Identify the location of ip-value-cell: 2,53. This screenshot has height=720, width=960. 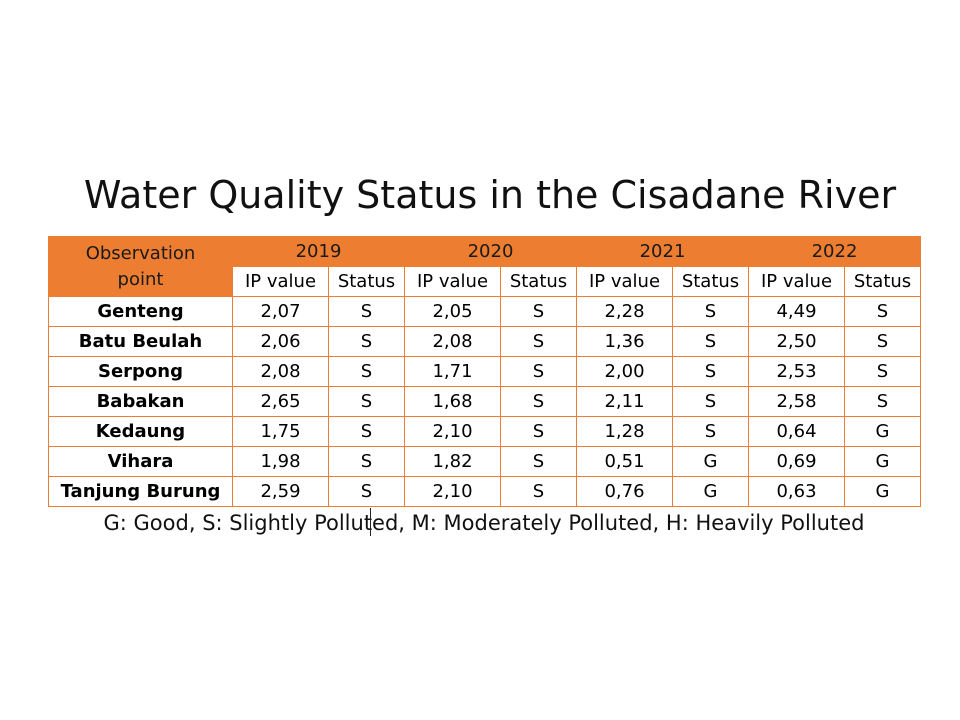
(796, 371).